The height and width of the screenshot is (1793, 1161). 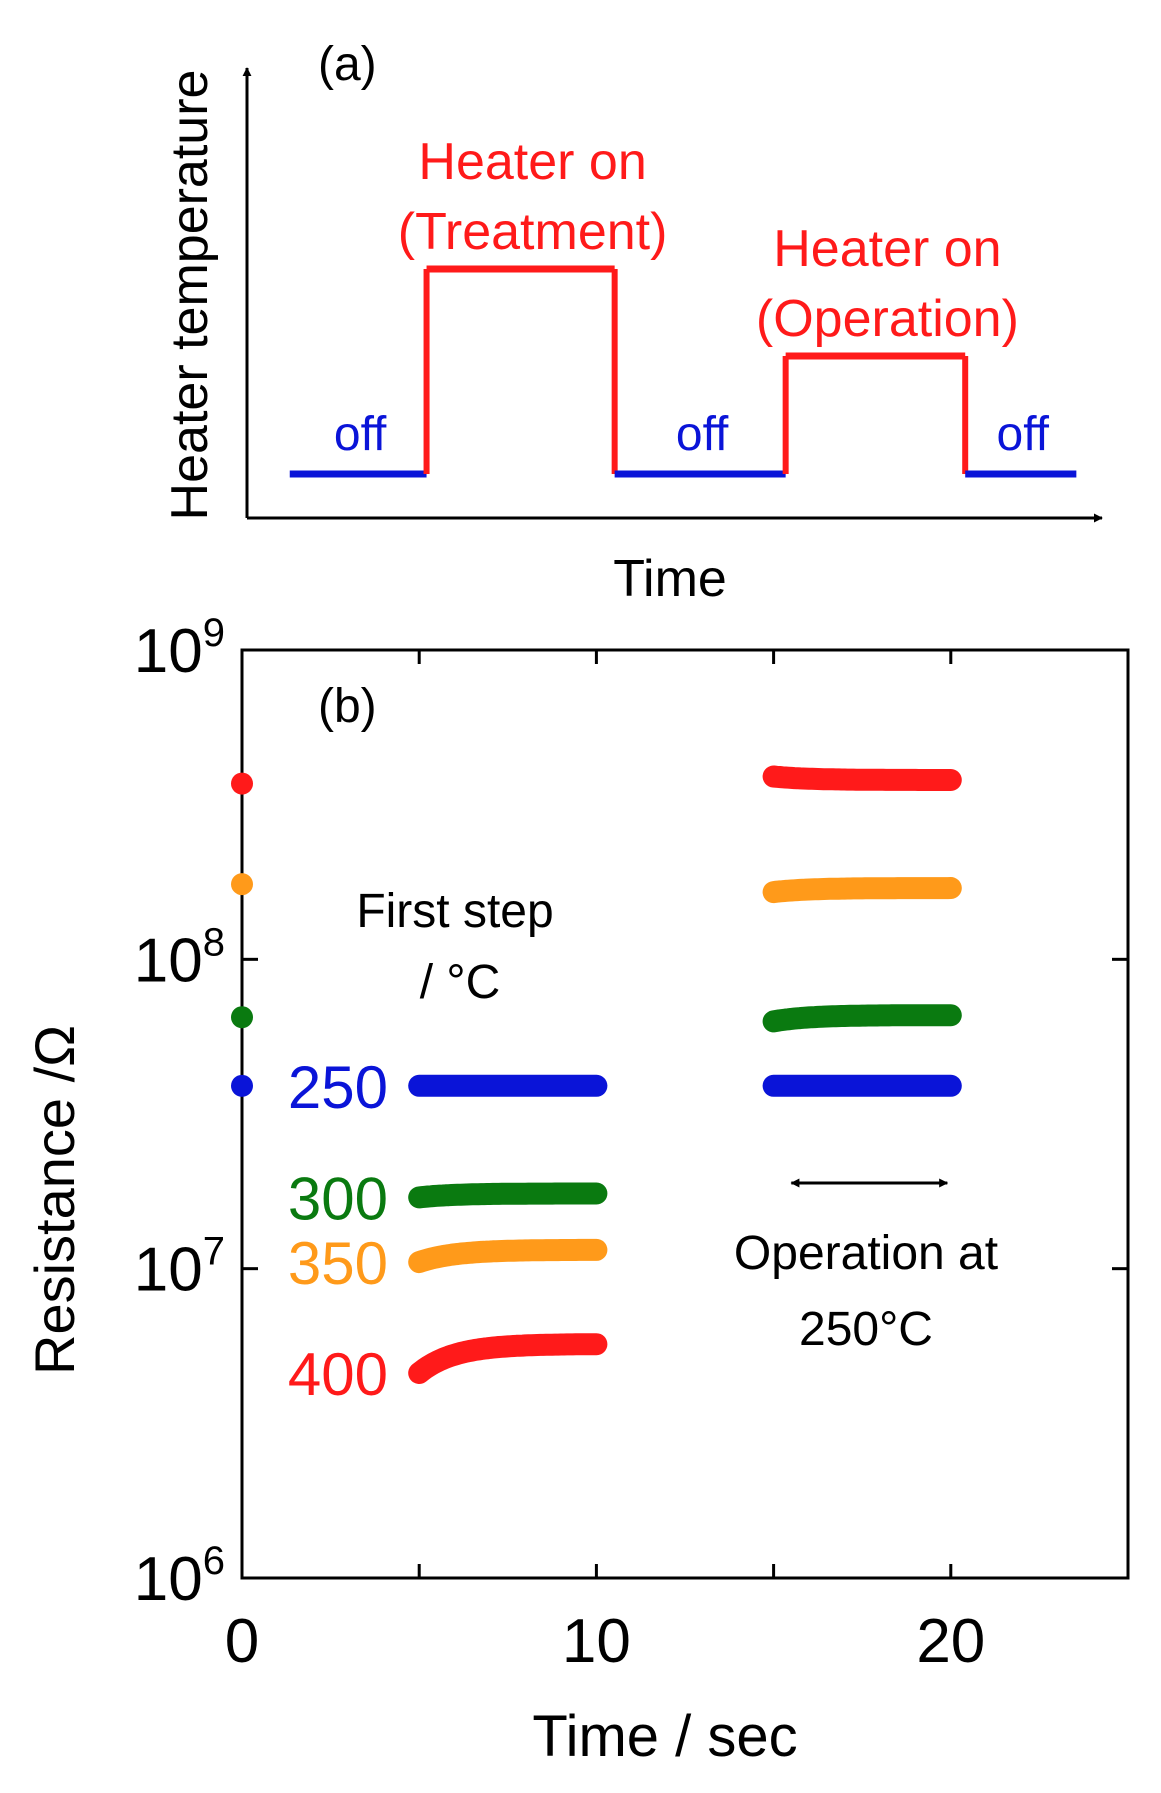 I want to click on heater-on-sublabel-3: (Operation), so click(x=887, y=319).